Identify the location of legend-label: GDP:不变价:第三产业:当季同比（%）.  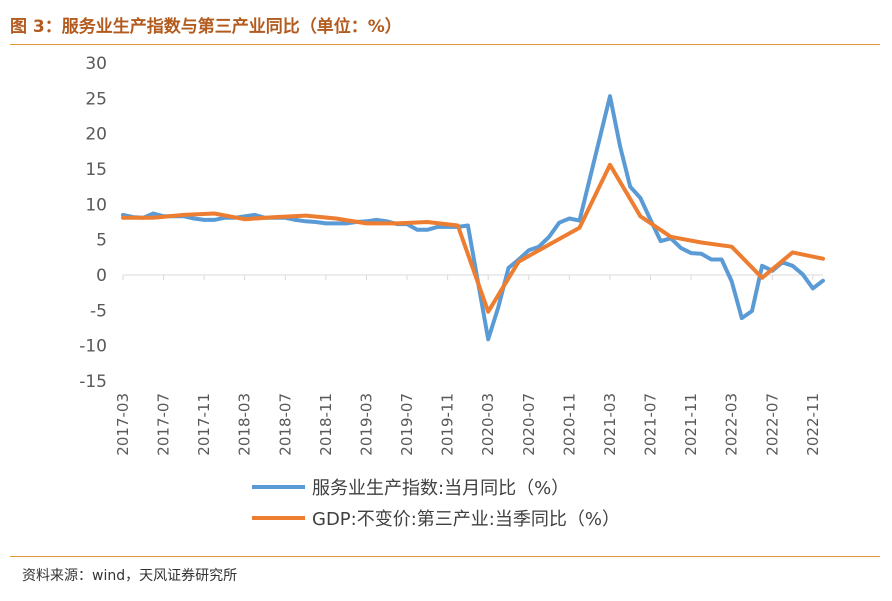
(466, 519).